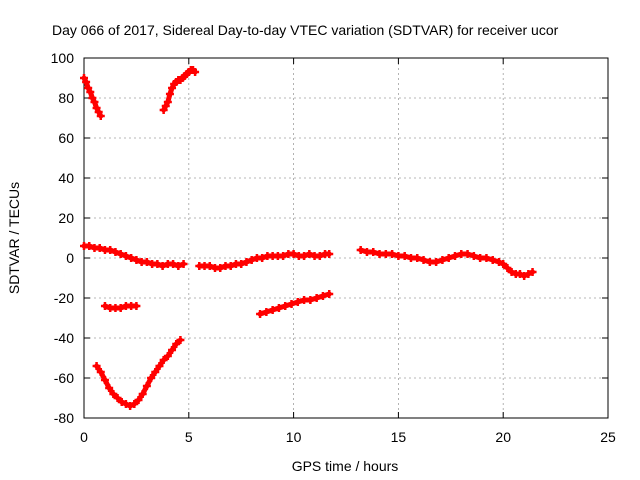 Image resolution: width=640 pixels, height=480 pixels. What do you see at coordinates (66, 178) in the screenshot?
I see `y-tick-label: 40` at bounding box center [66, 178].